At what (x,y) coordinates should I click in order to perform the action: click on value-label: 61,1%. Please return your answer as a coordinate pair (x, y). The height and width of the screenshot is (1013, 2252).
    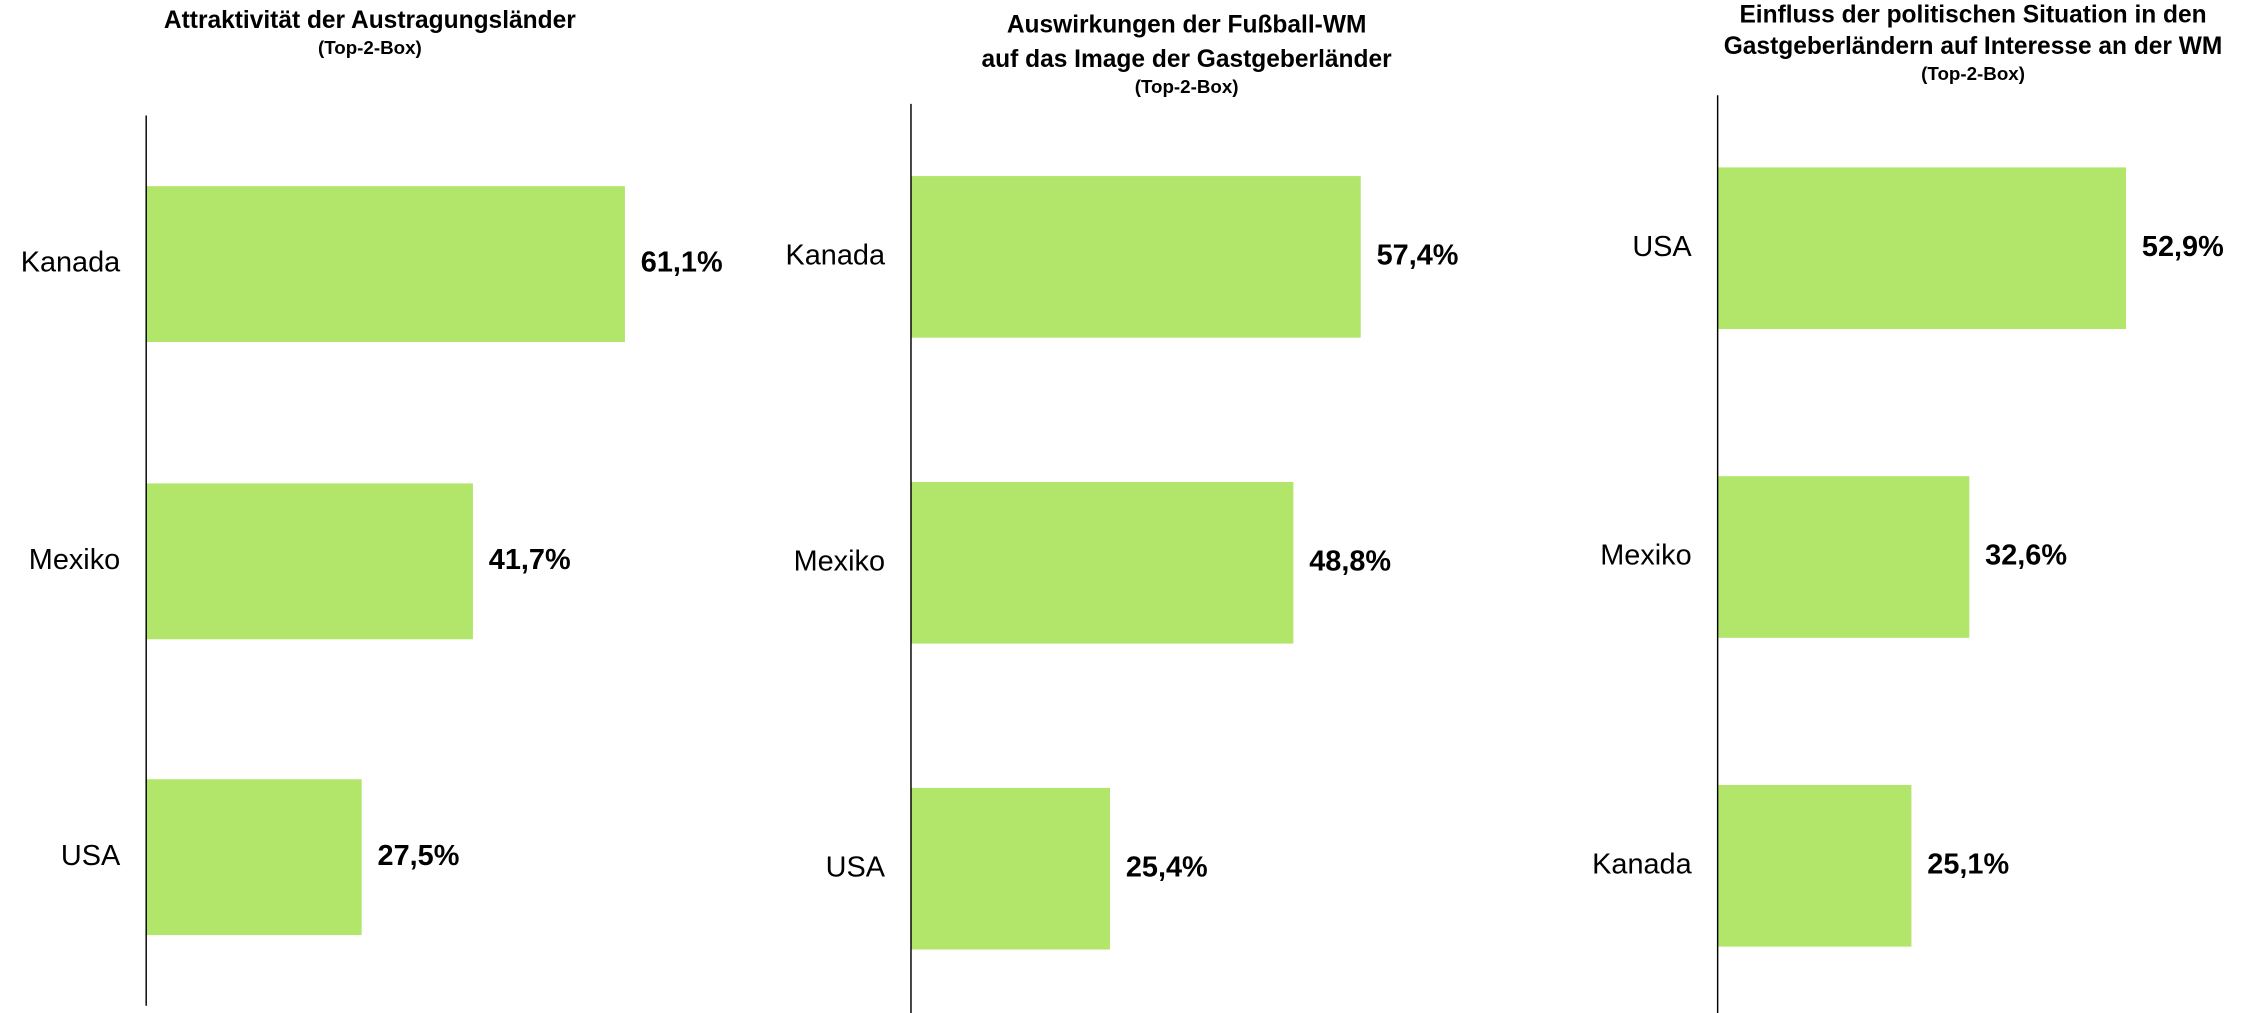
    Looking at the image, I should click on (682, 263).